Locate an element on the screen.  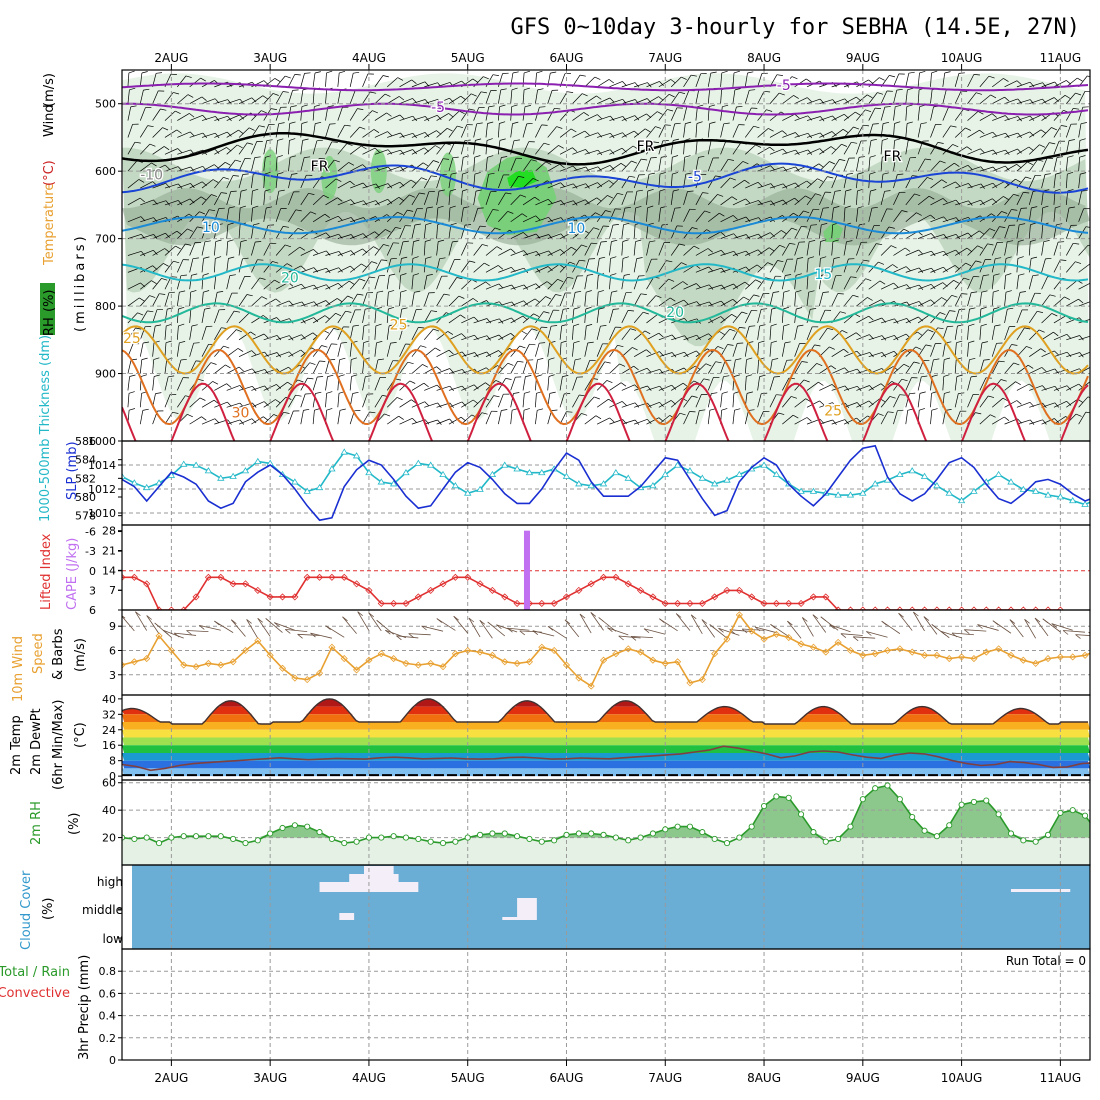
y-tick-label: 20 is located at coordinates (109, 838).